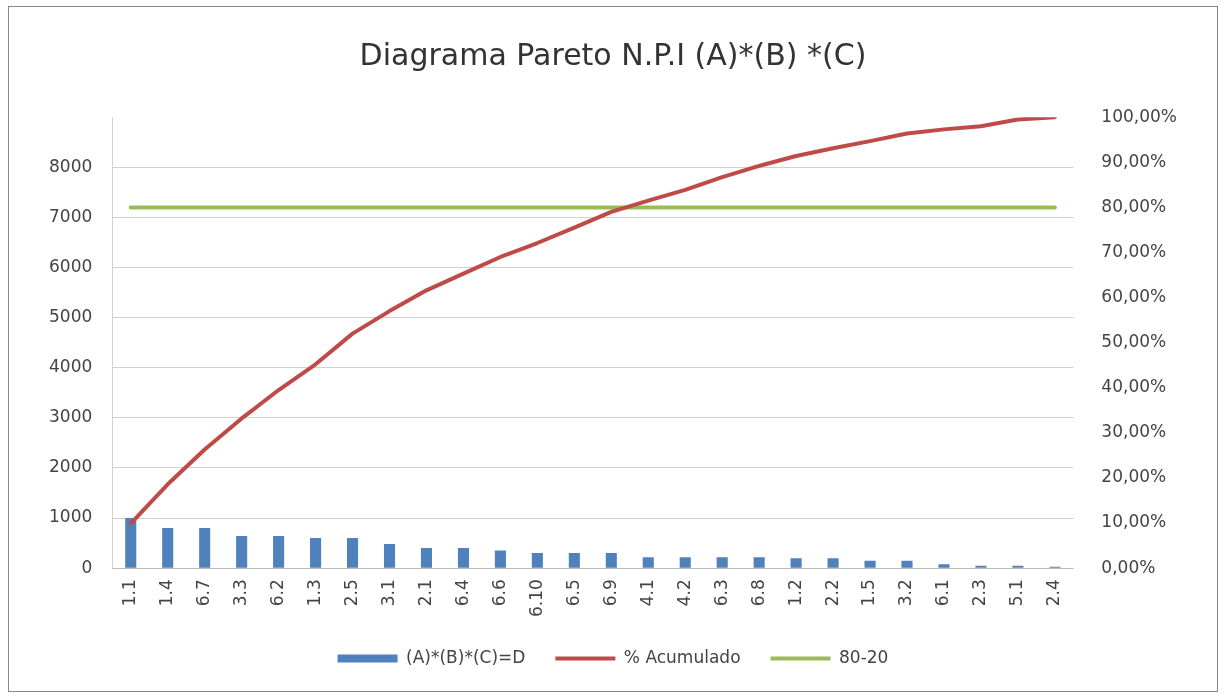 The image size is (1227, 698). Describe the element at coordinates (71, 215) in the screenshot. I see `y-tick-label: 7000` at that location.